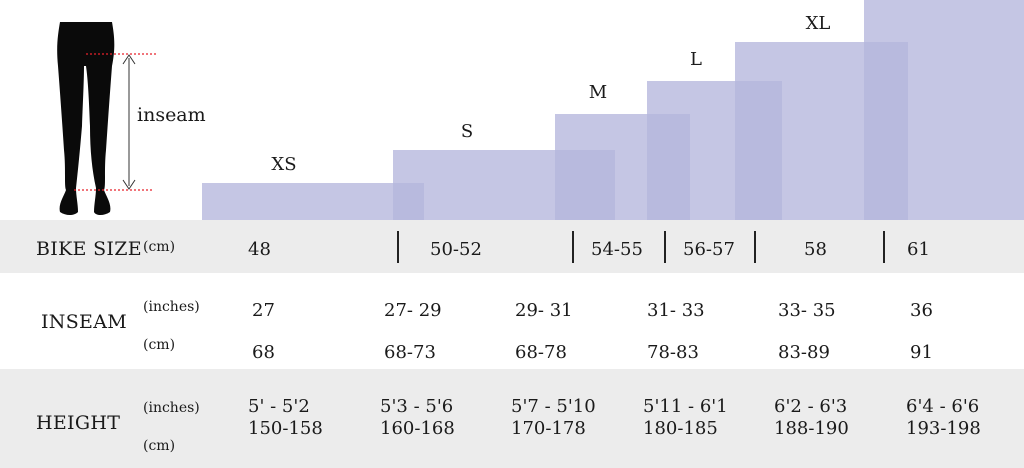 This screenshot has height=468, width=1024. Describe the element at coordinates (263, 310) in the screenshot. I see `inseam-inches-value: 27` at that location.